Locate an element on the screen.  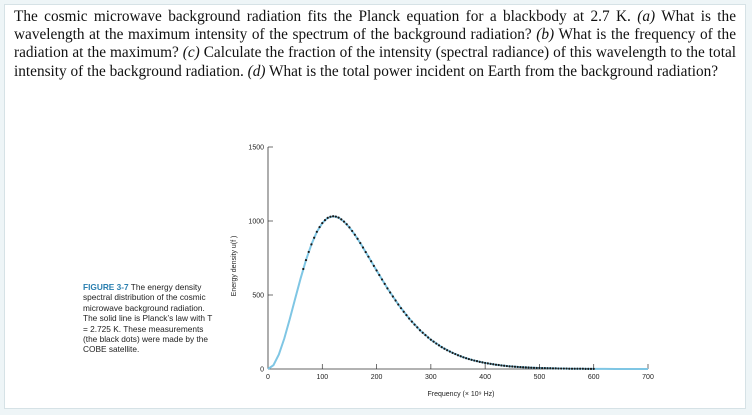
x-tick-label: 500 is located at coordinates (540, 377).